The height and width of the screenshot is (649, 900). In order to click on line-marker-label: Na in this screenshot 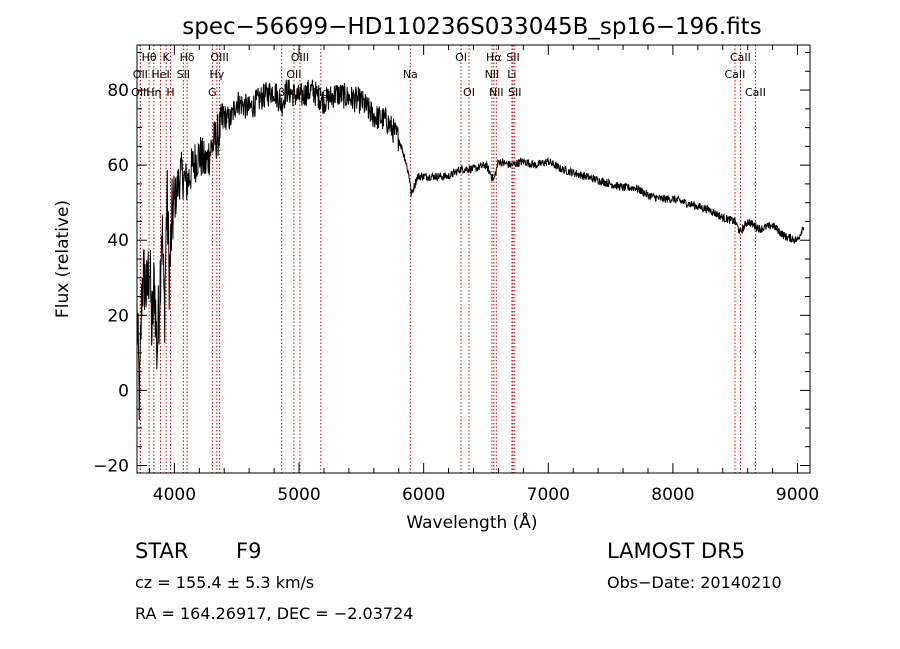, I will do `click(410, 74)`.